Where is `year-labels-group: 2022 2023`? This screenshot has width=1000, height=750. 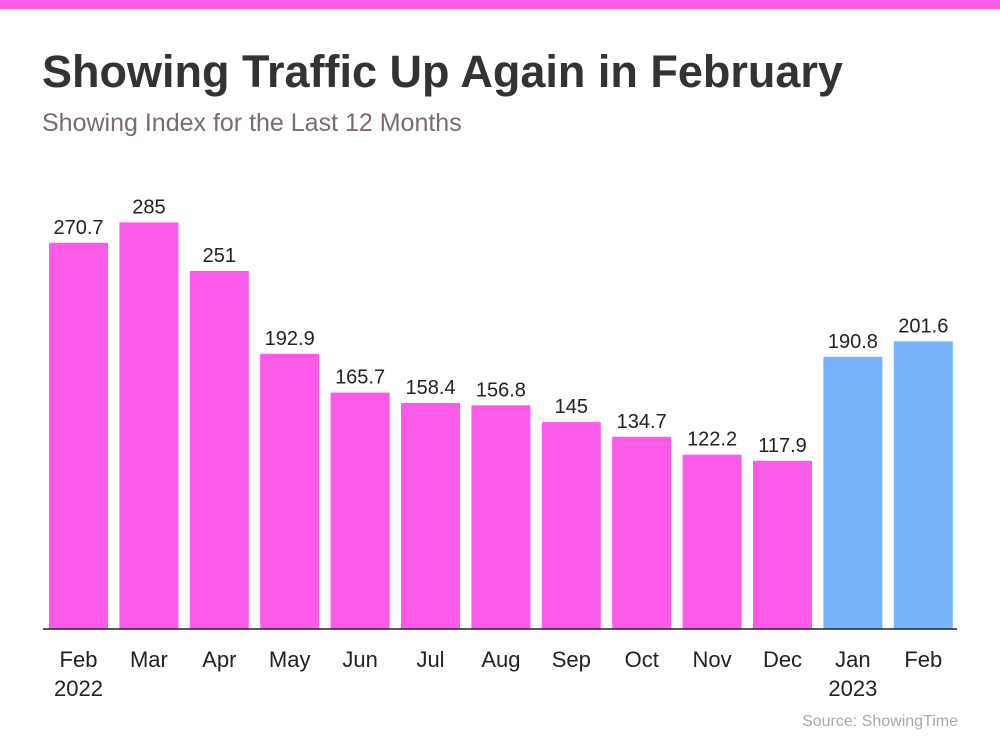 year-labels-group: 2022 2023 is located at coordinates (465, 688).